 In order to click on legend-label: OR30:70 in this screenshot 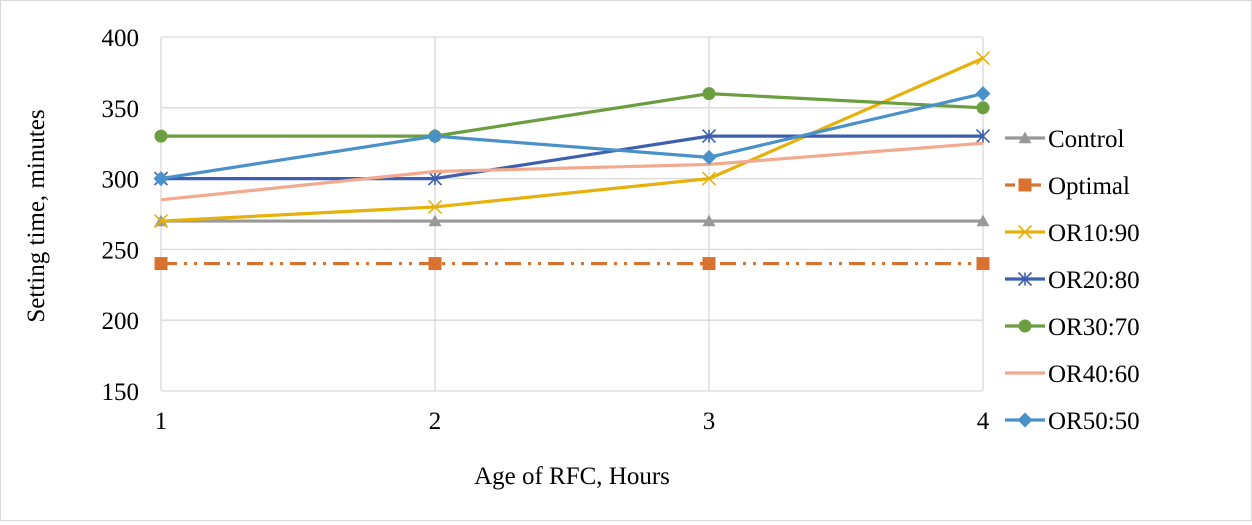, I will do `click(1094, 327)`.